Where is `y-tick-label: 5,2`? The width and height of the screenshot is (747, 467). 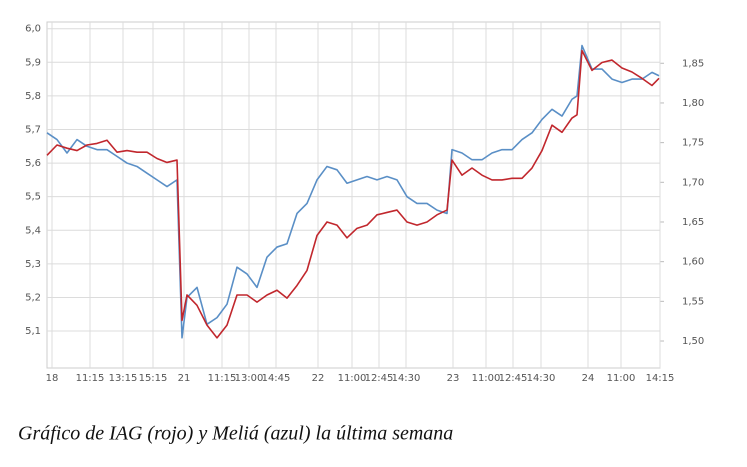 y-tick-label: 5,2 is located at coordinates (33, 297).